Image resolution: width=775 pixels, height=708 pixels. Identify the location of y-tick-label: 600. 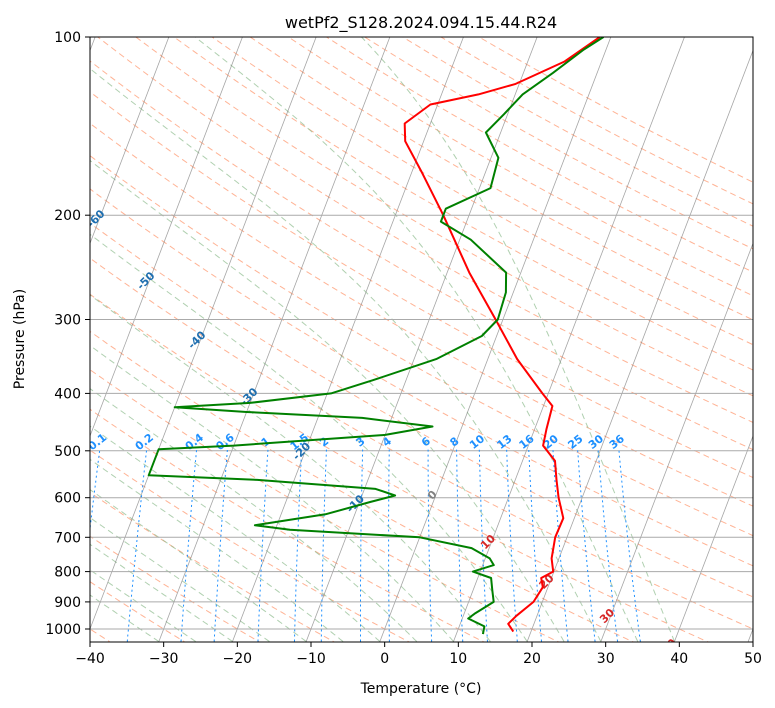
(67, 499).